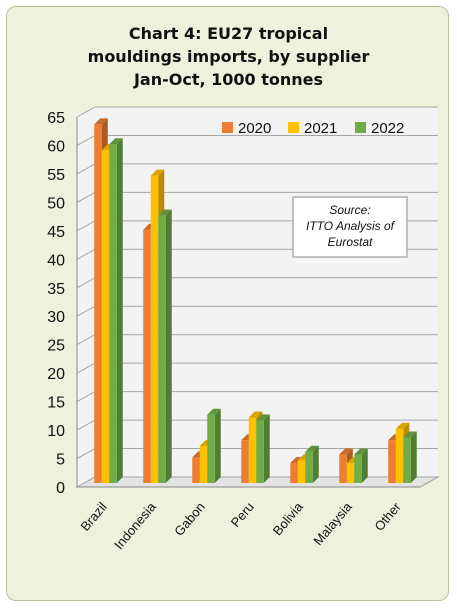 Image resolution: width=457 pixels, height=609 pixels. I want to click on x-tick-label: Indonesia, so click(135, 525).